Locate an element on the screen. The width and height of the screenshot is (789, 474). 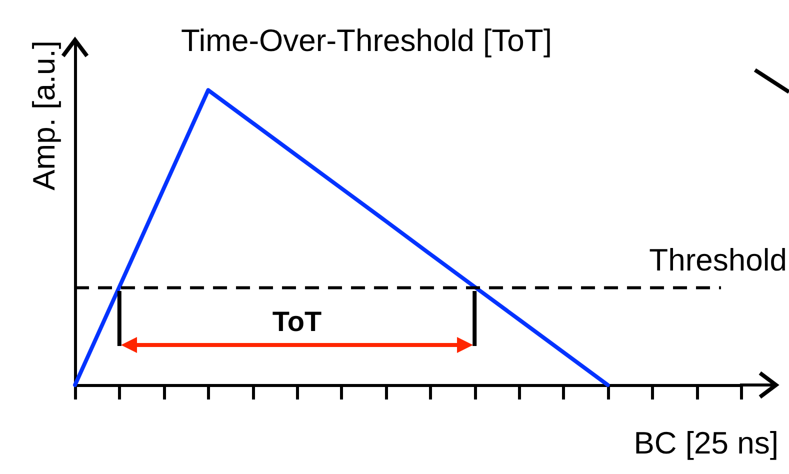
ref-line-label: Threshold is located at coordinates (718, 260).